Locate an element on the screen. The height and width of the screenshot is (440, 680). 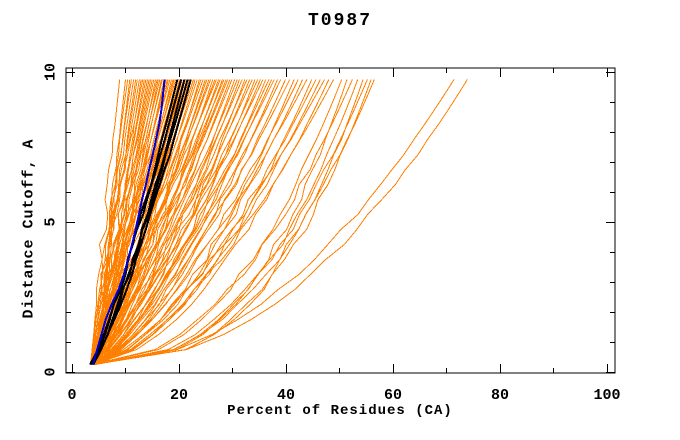
y-axis-label: Distance Cutoff, A is located at coordinates (29, 228).